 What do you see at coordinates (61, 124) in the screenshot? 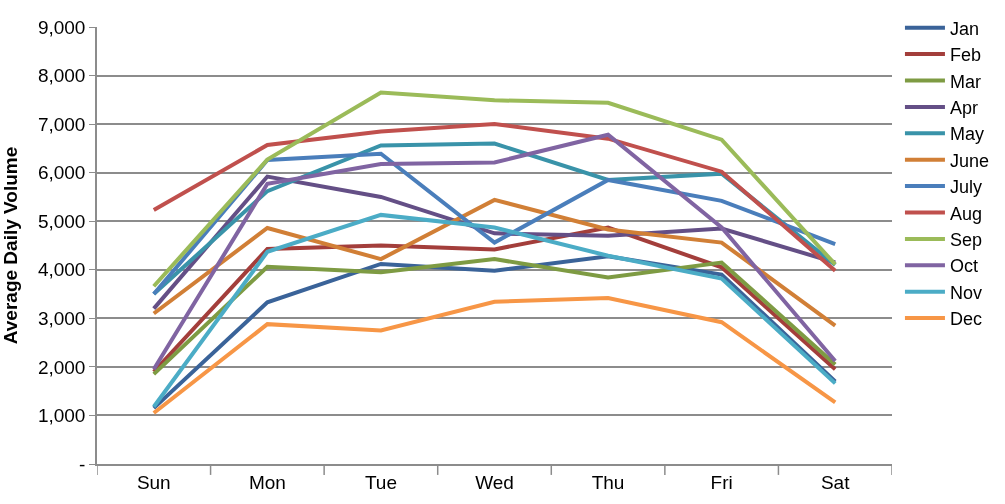
I see `y-tick-label: 7,000` at bounding box center [61, 124].